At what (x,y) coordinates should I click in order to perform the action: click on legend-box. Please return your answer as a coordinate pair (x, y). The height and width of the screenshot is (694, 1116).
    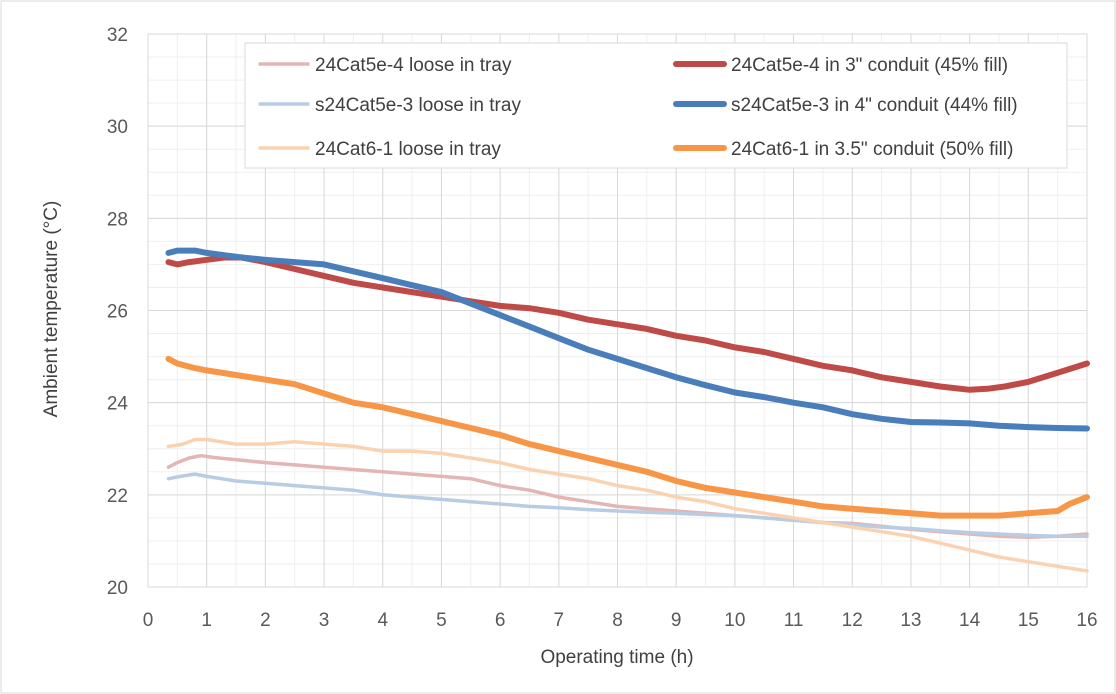
    Looking at the image, I should click on (656, 105).